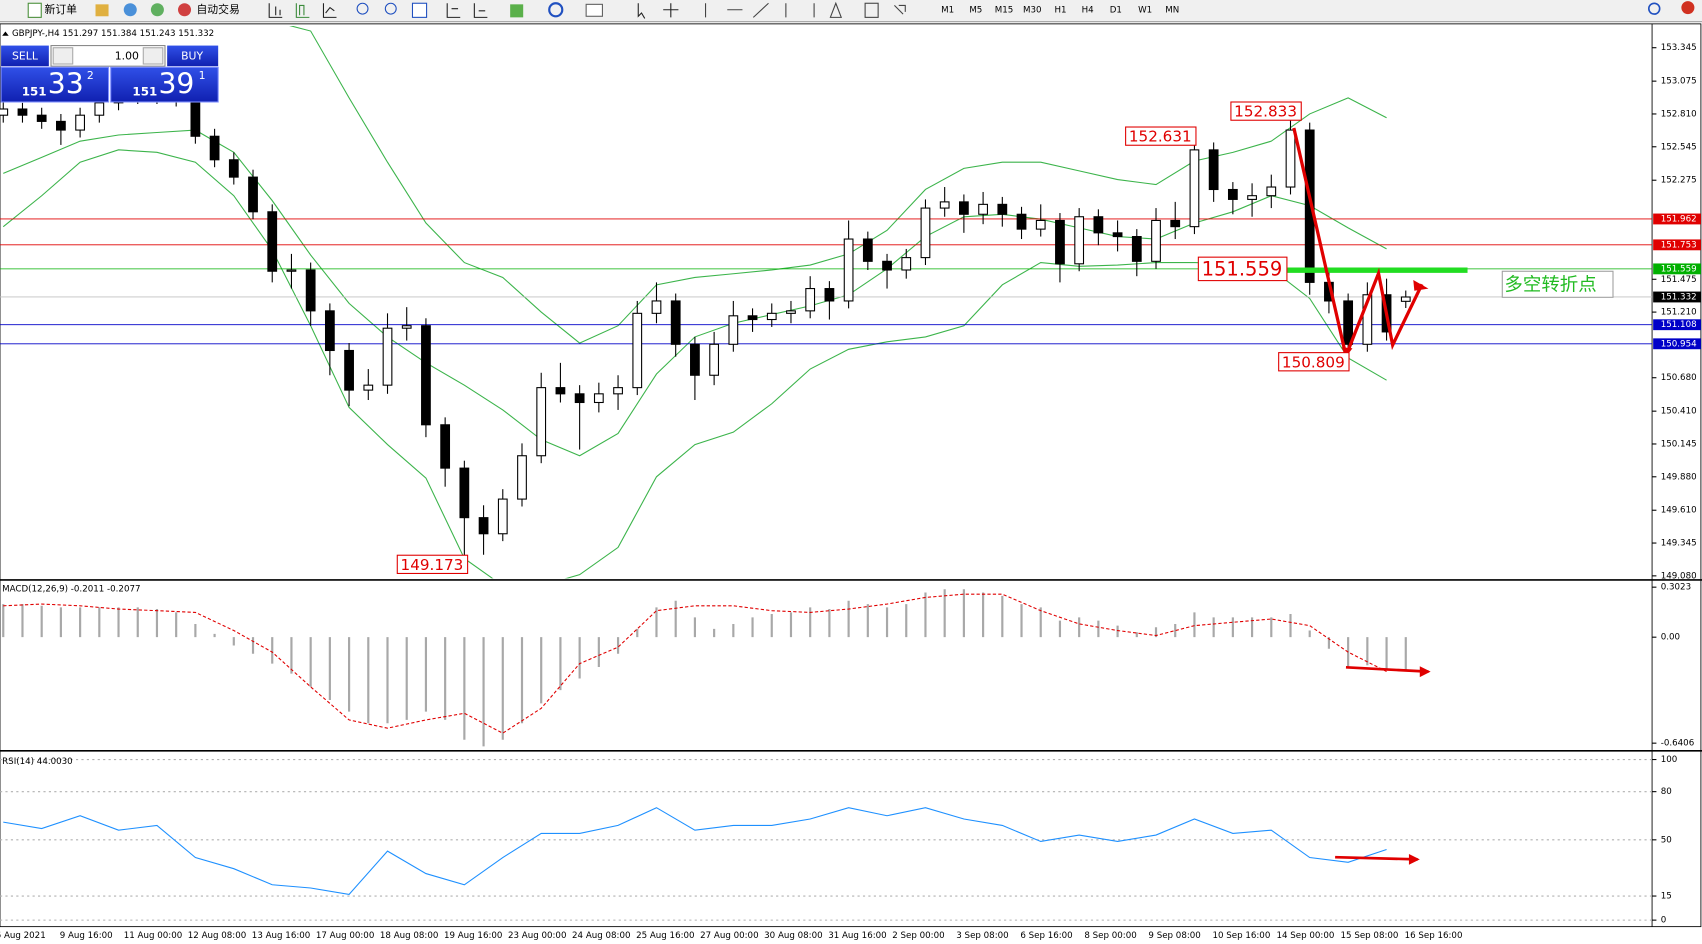  Describe the element at coordinates (1679, 82) in the screenshot. I see `y-tick-label: 153.075` at that location.